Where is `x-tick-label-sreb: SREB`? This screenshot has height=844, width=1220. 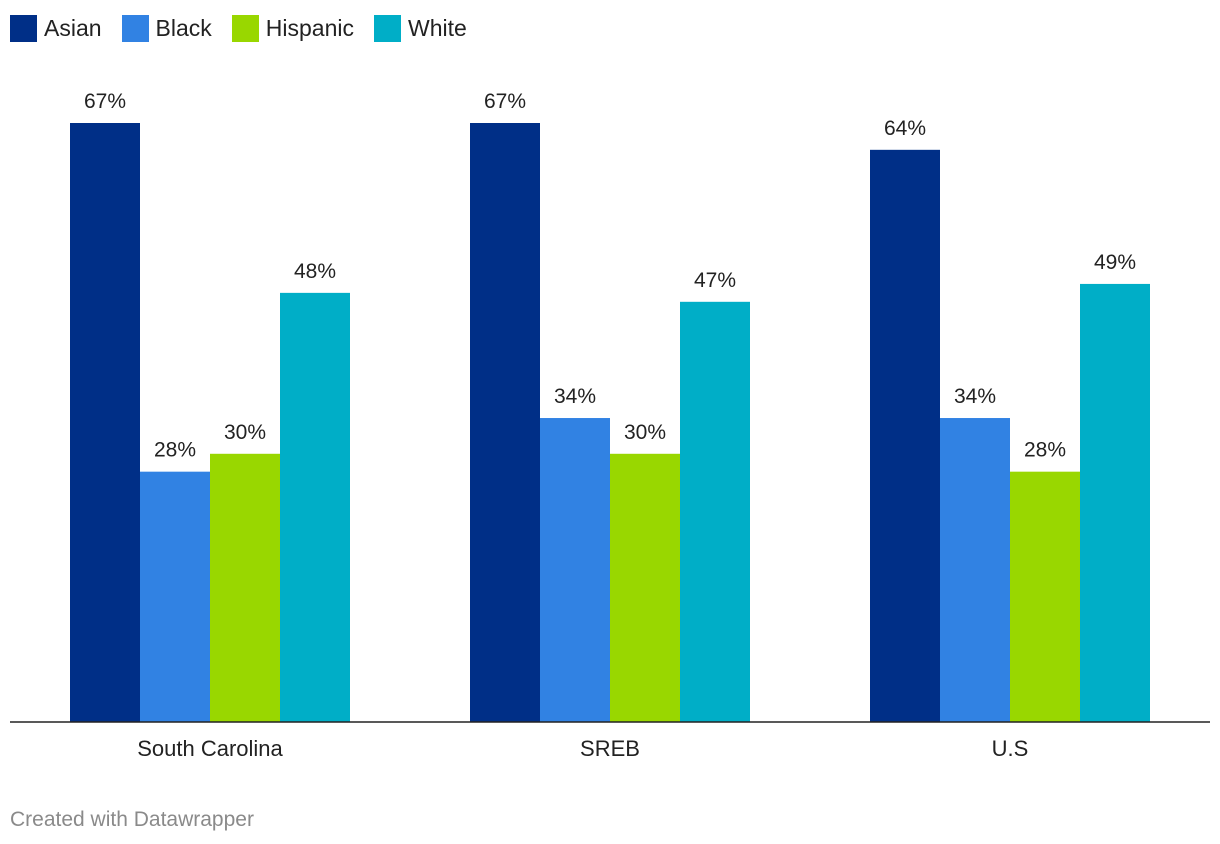 x-tick-label-sreb: SREB is located at coordinates (610, 748).